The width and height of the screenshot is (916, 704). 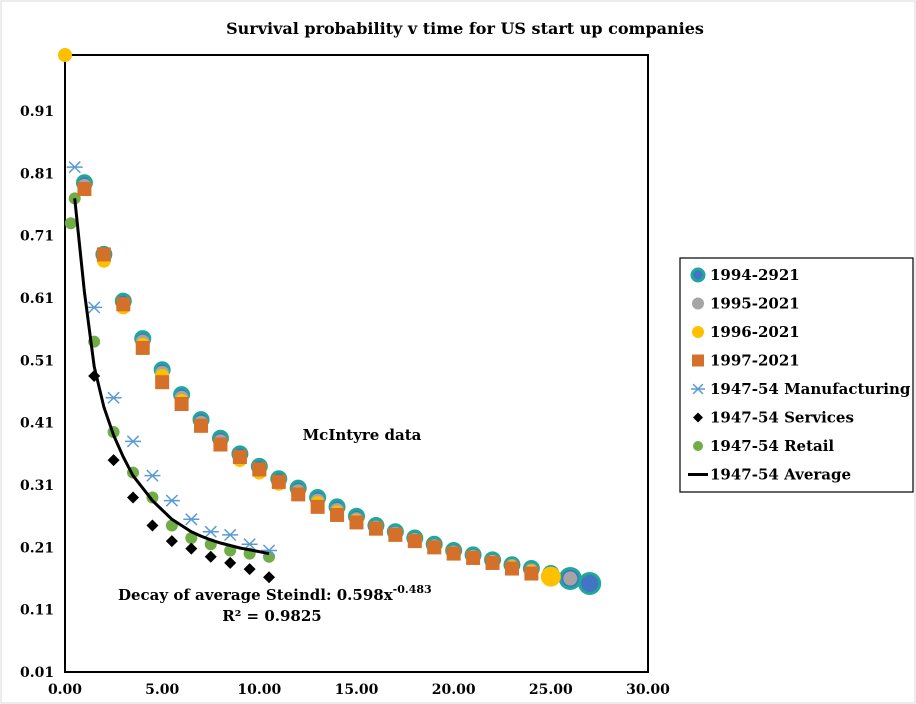 I want to click on x-tick-label: 10.00, so click(x=259, y=690).